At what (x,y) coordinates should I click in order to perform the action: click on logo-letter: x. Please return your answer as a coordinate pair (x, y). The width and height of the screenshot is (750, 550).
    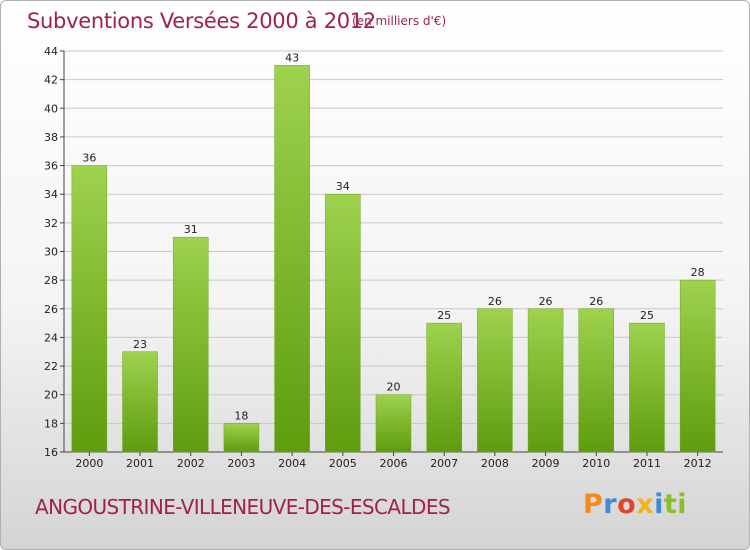
    Looking at the image, I should click on (645, 504).